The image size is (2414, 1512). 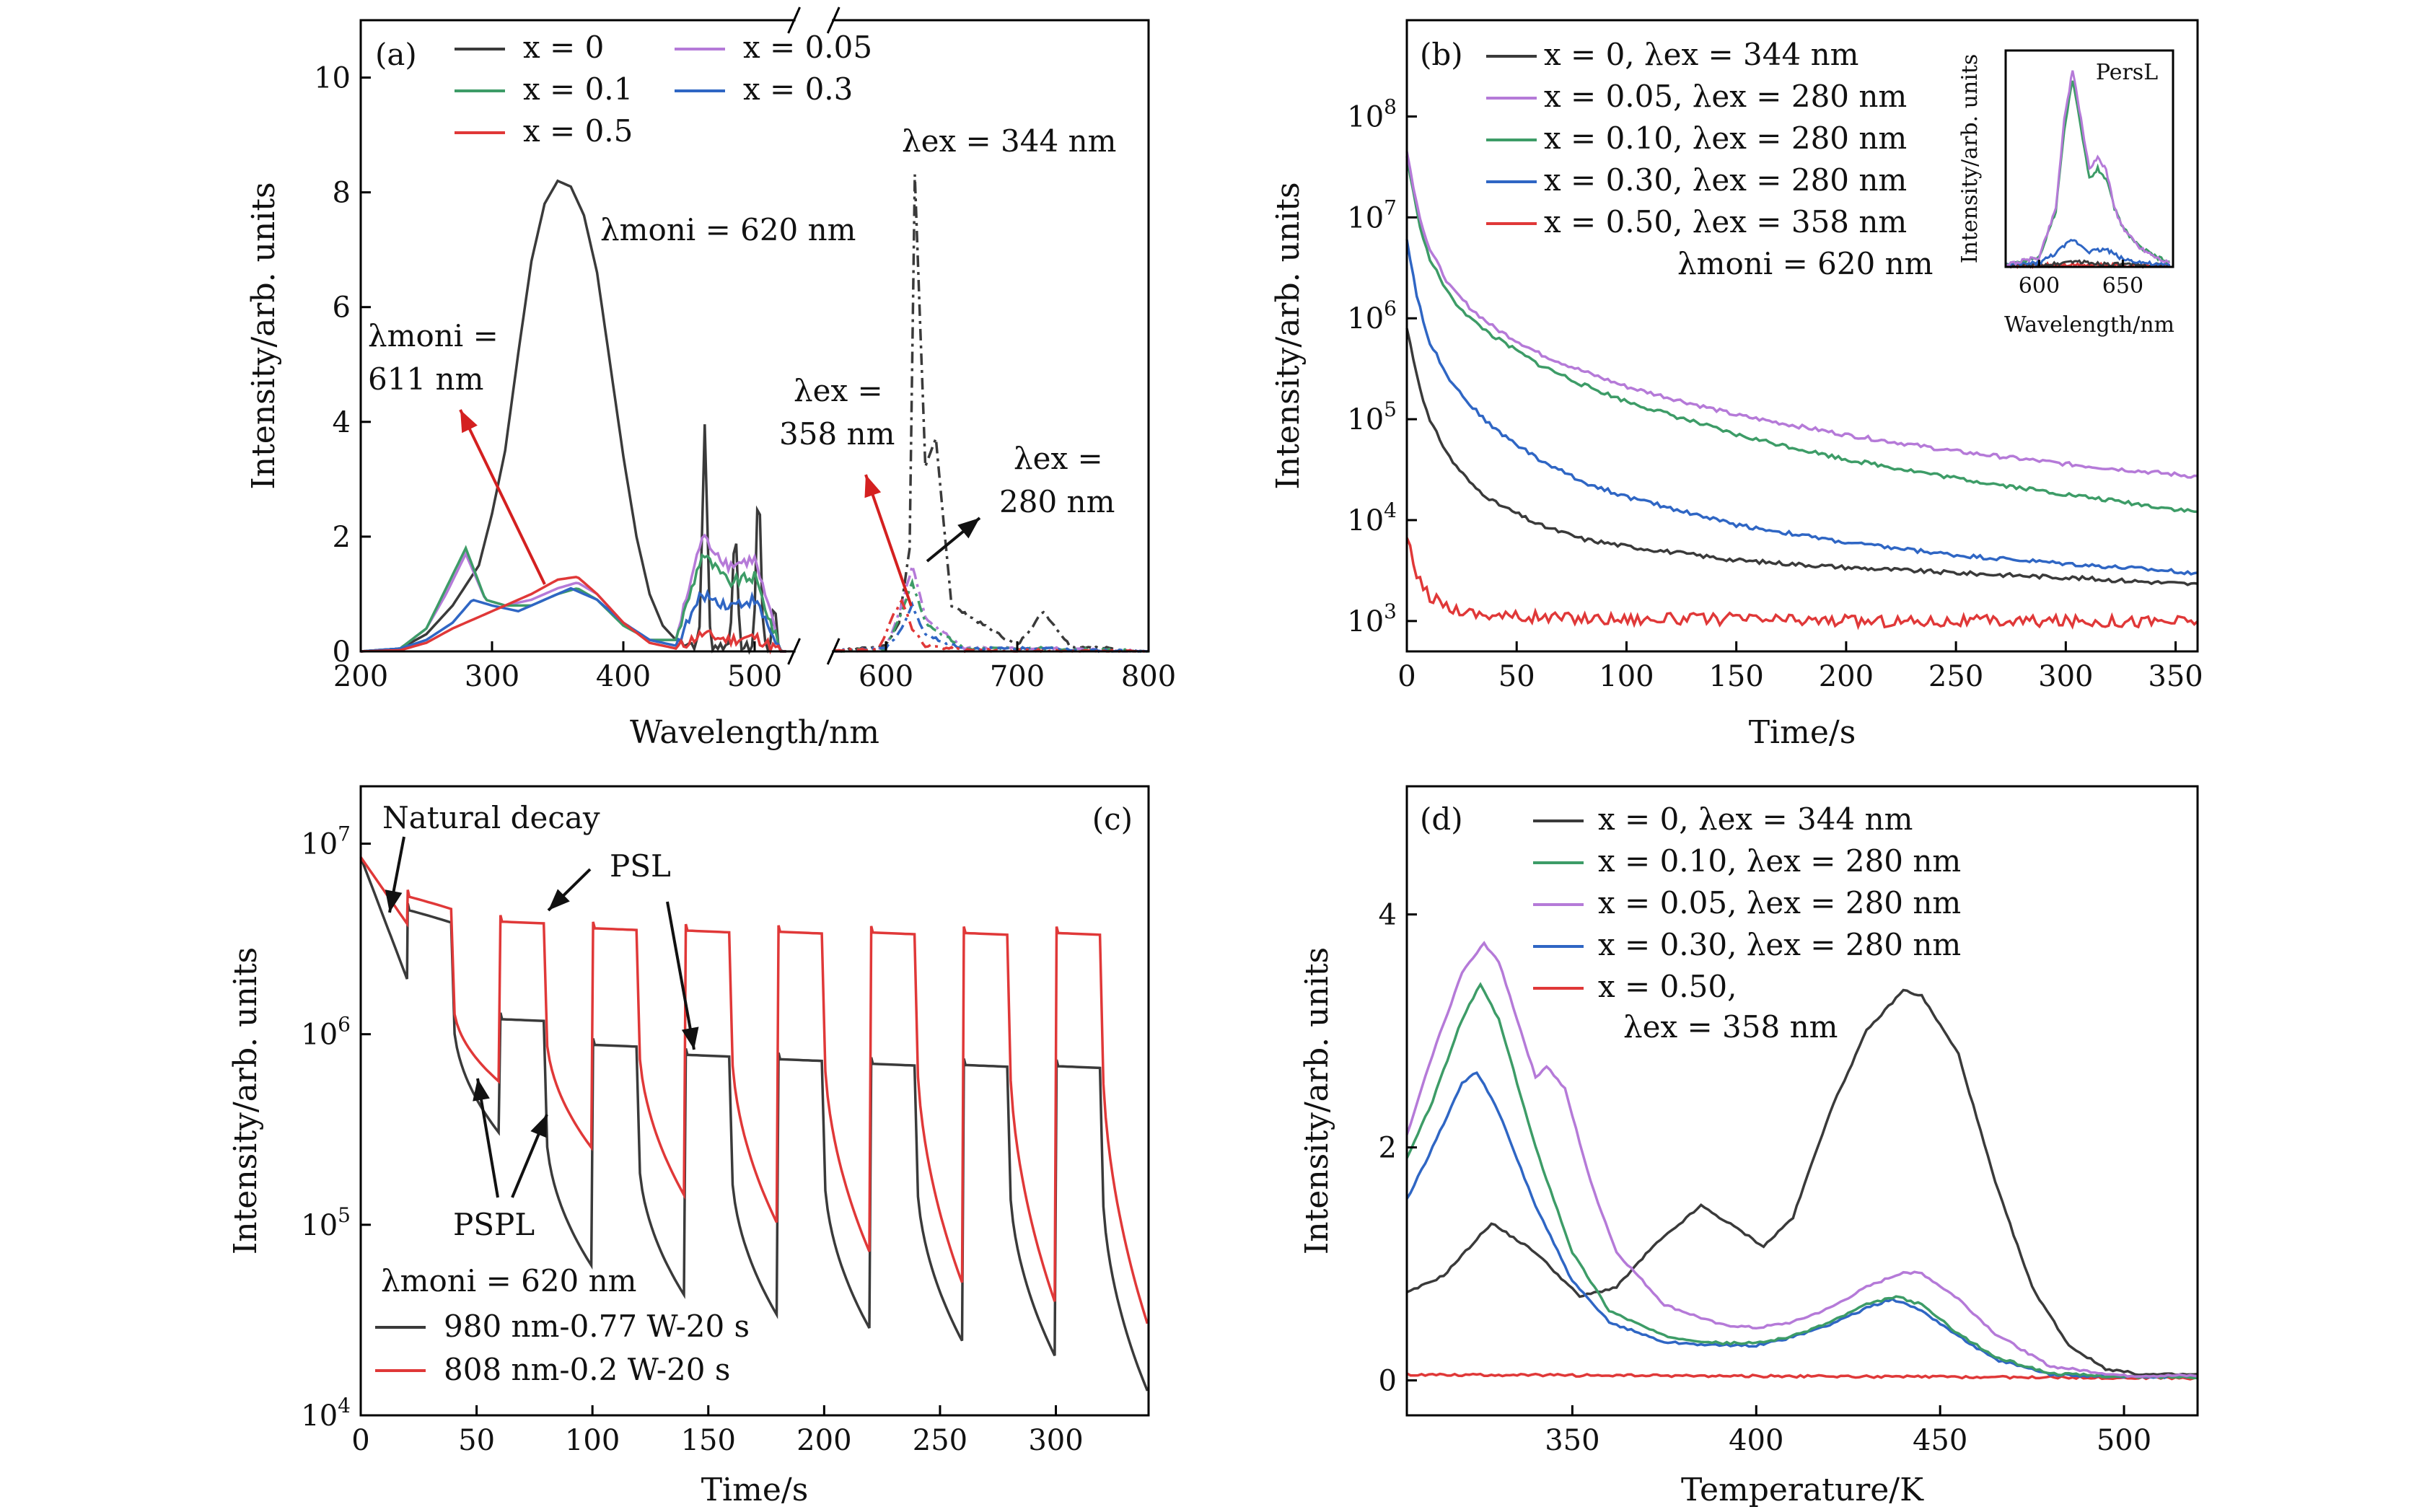 What do you see at coordinates (563, 48) in the screenshot?
I see `legend-entry: x = 0` at bounding box center [563, 48].